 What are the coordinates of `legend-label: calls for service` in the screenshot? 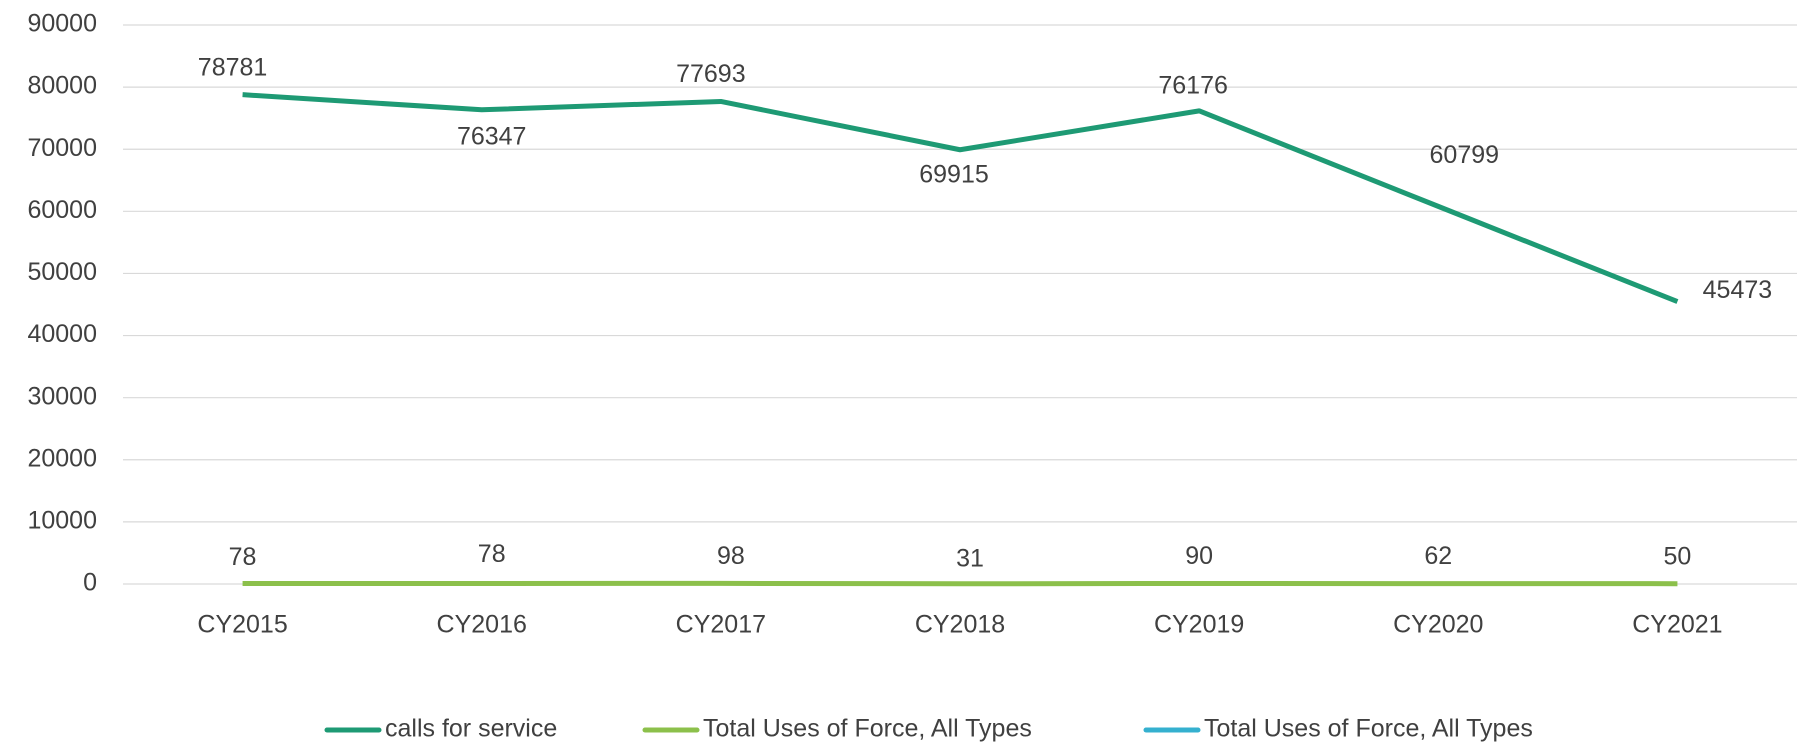 It's located at (471, 729).